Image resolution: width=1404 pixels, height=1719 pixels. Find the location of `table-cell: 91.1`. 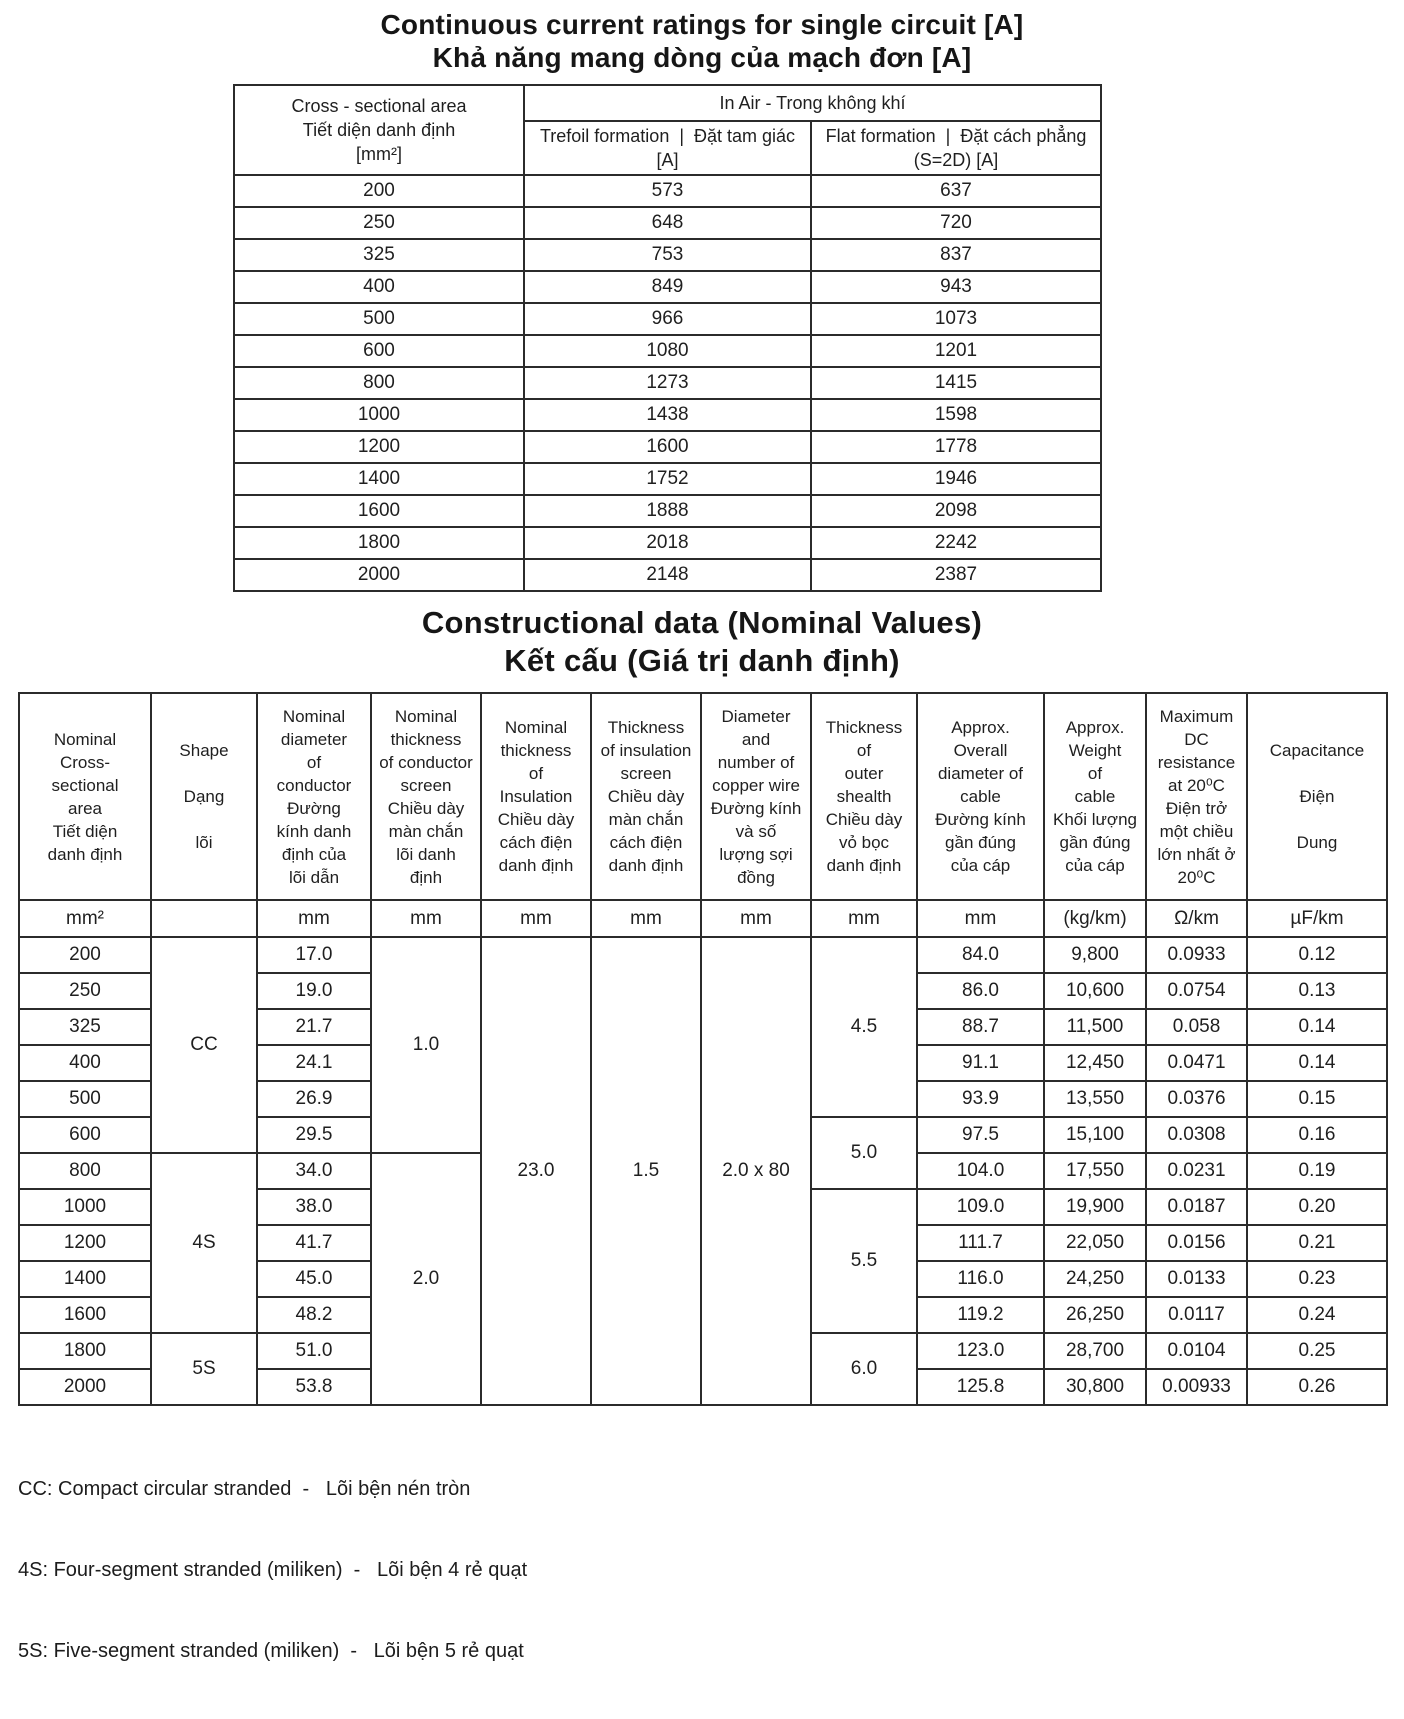

table-cell: 91.1 is located at coordinates (980, 1063).